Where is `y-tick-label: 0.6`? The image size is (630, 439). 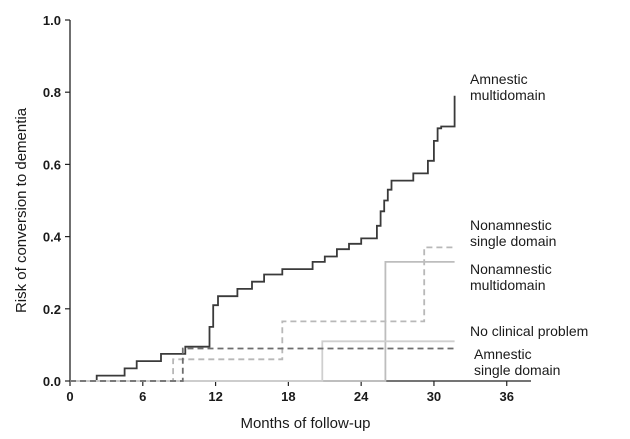 y-tick-label: 0.6 is located at coordinates (52, 164).